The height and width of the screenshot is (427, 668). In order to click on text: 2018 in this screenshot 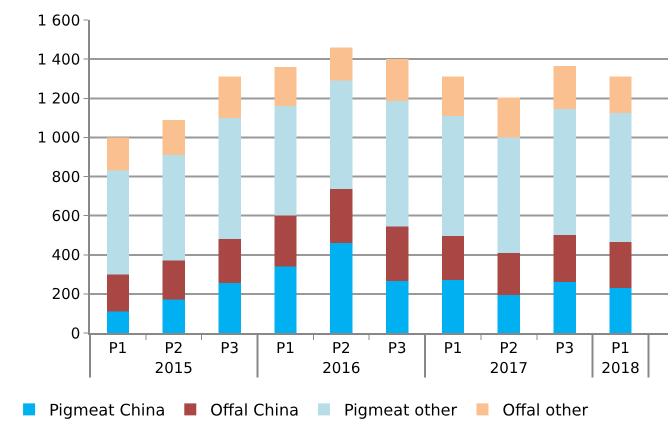, I will do `click(620, 367)`.